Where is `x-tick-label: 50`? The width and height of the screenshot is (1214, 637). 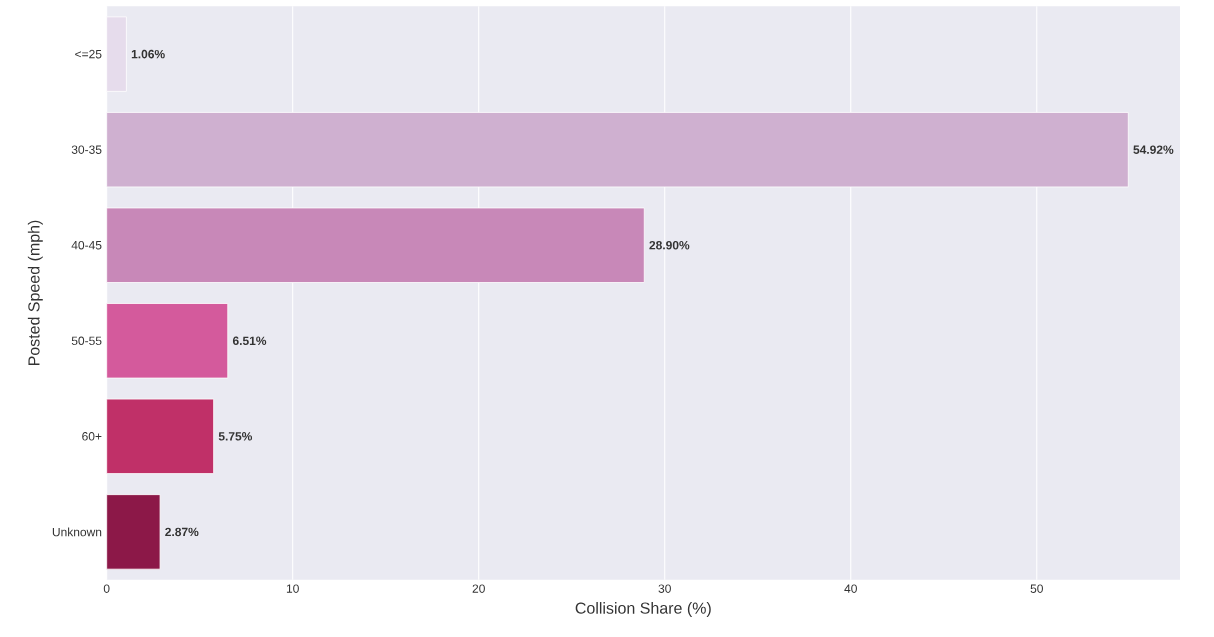 x-tick-label: 50 is located at coordinates (1036, 588).